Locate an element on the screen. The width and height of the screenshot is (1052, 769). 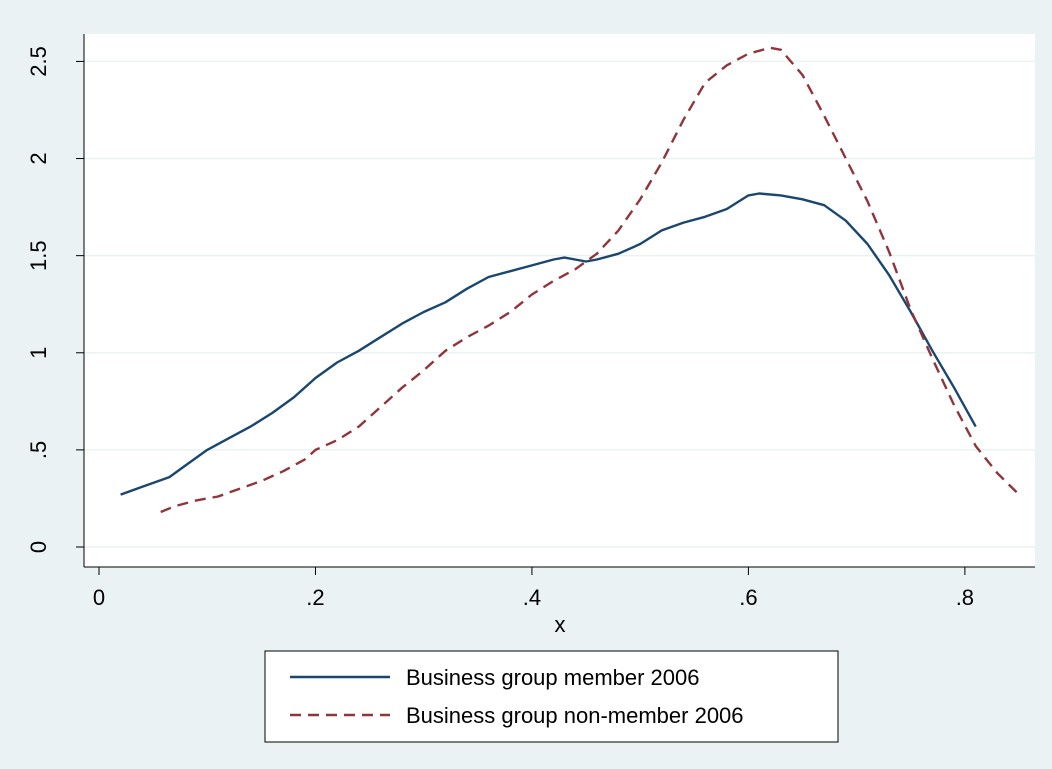
legend-label-member: Business group member 2006 is located at coordinates (553, 677).